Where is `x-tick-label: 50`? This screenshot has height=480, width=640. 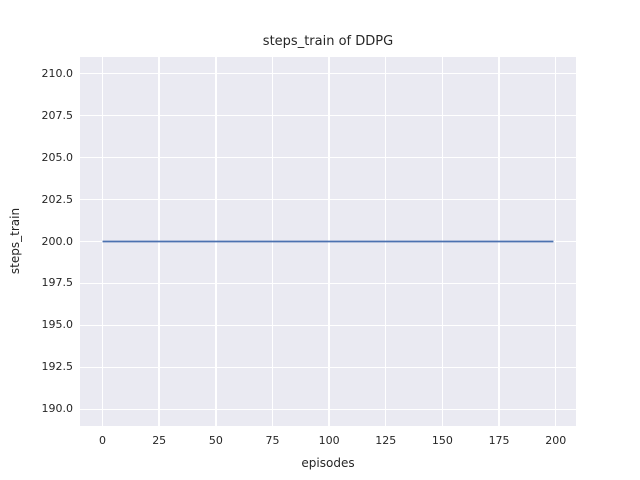 x-tick-label: 50 is located at coordinates (215, 440).